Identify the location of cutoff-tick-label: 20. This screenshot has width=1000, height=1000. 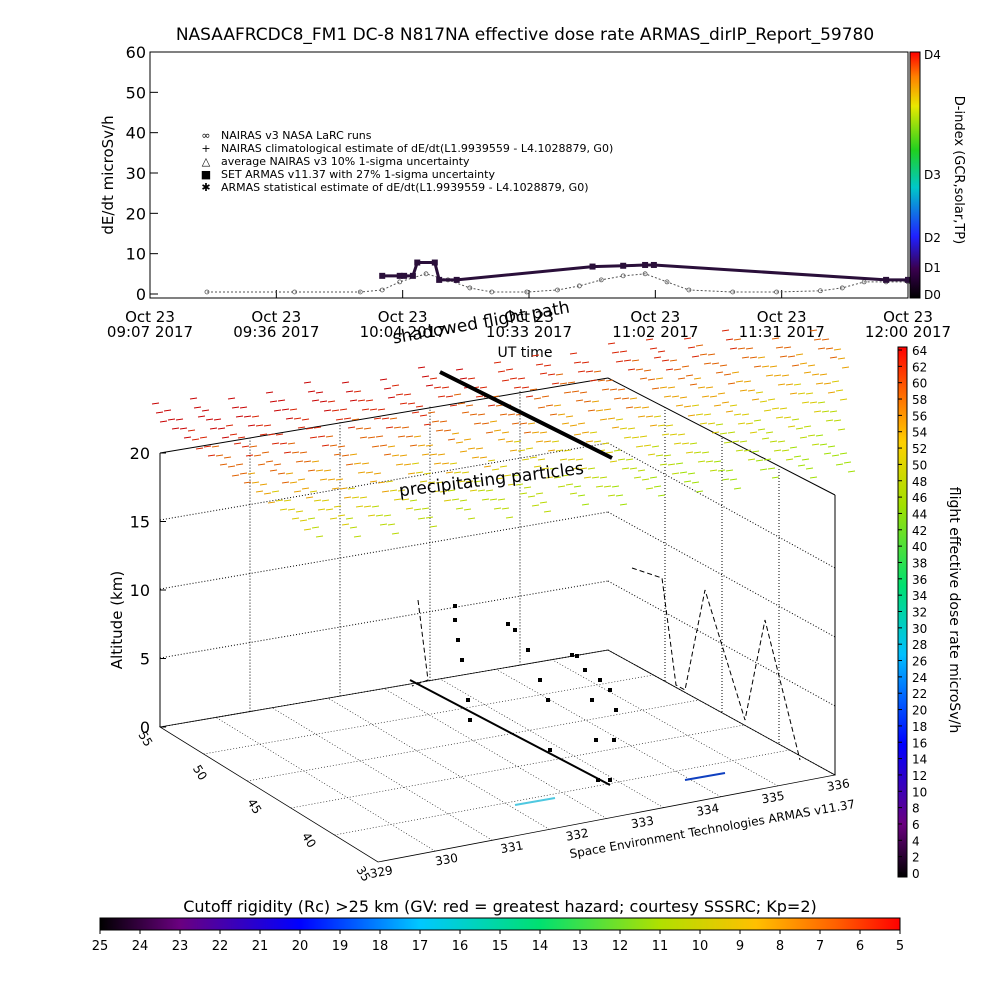
(300, 946).